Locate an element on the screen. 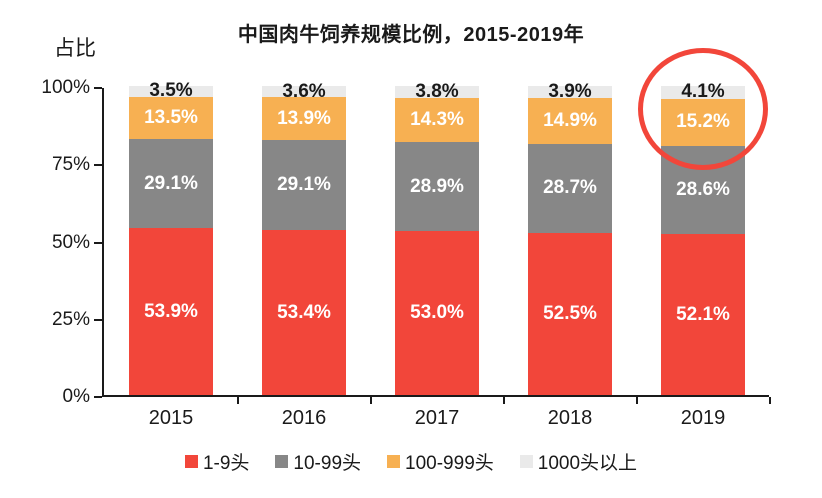 This screenshot has height=498, width=822. y-axis-title: 占比 is located at coordinates (75, 48).